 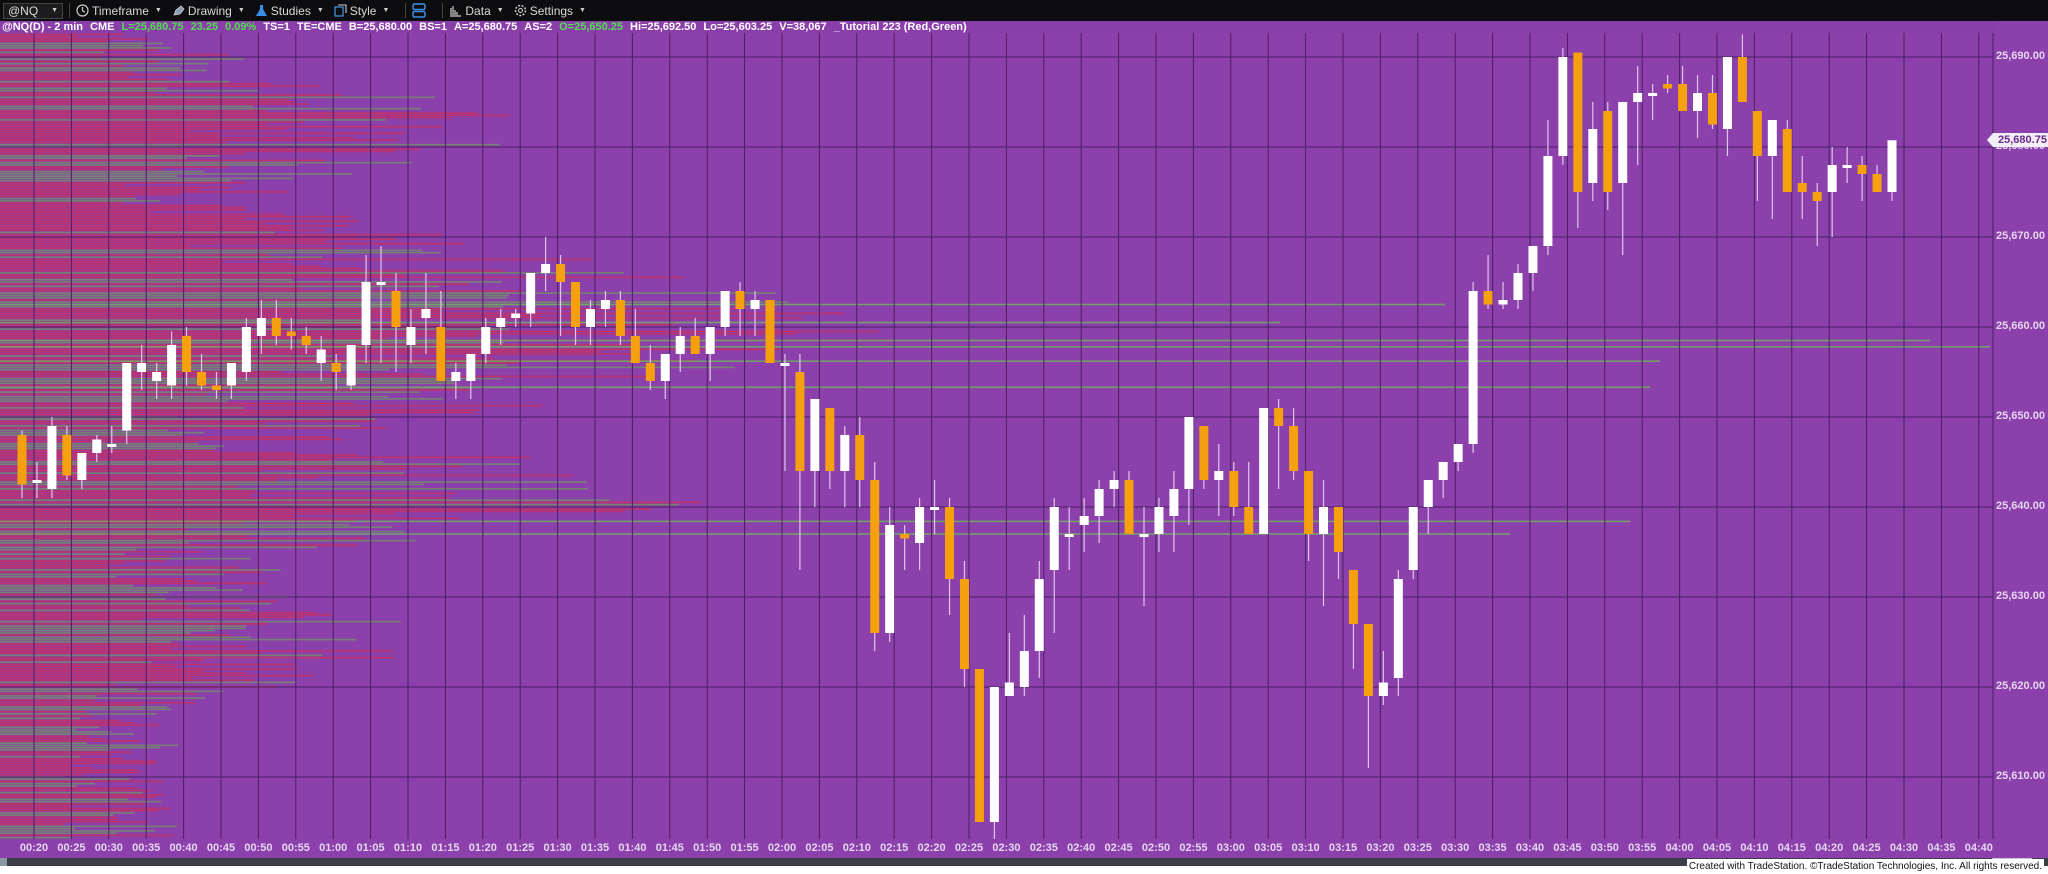 What do you see at coordinates (969, 848) in the screenshot?
I see `time-tick-label: 02:25` at bounding box center [969, 848].